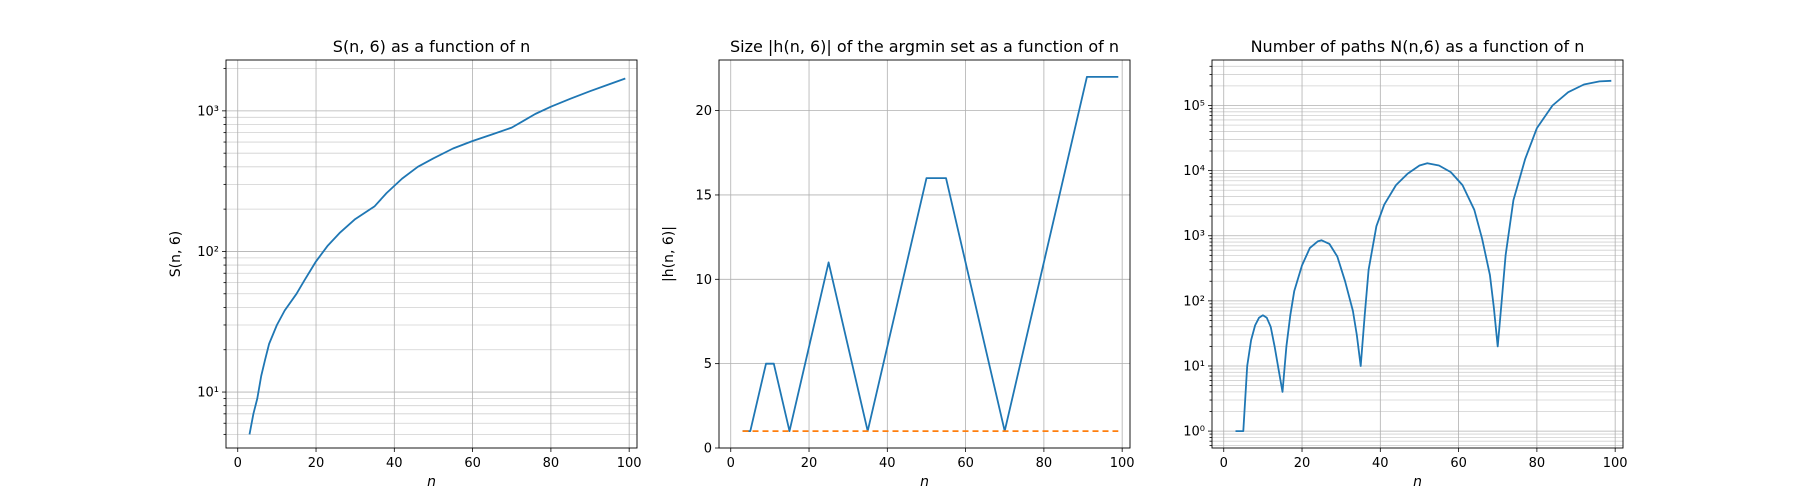 This screenshot has width=1800, height=500. I want to click on y-axis-label: S(n, 6), so click(176, 254).